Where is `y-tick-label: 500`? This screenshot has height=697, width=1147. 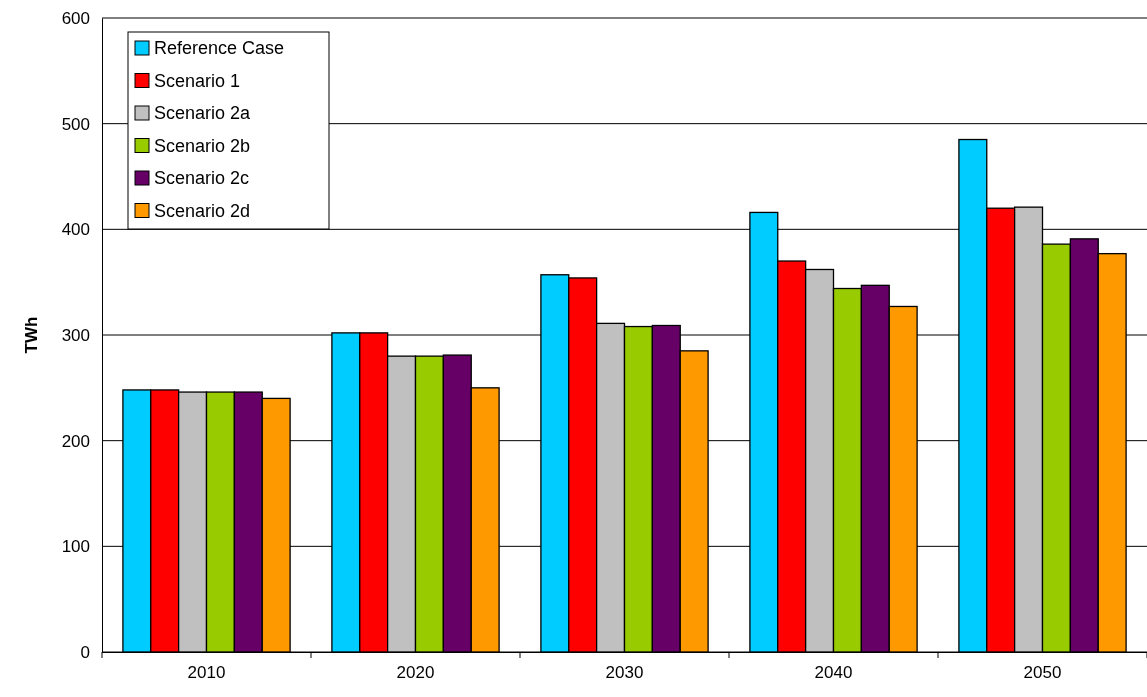
y-tick-label: 500 is located at coordinates (75, 124).